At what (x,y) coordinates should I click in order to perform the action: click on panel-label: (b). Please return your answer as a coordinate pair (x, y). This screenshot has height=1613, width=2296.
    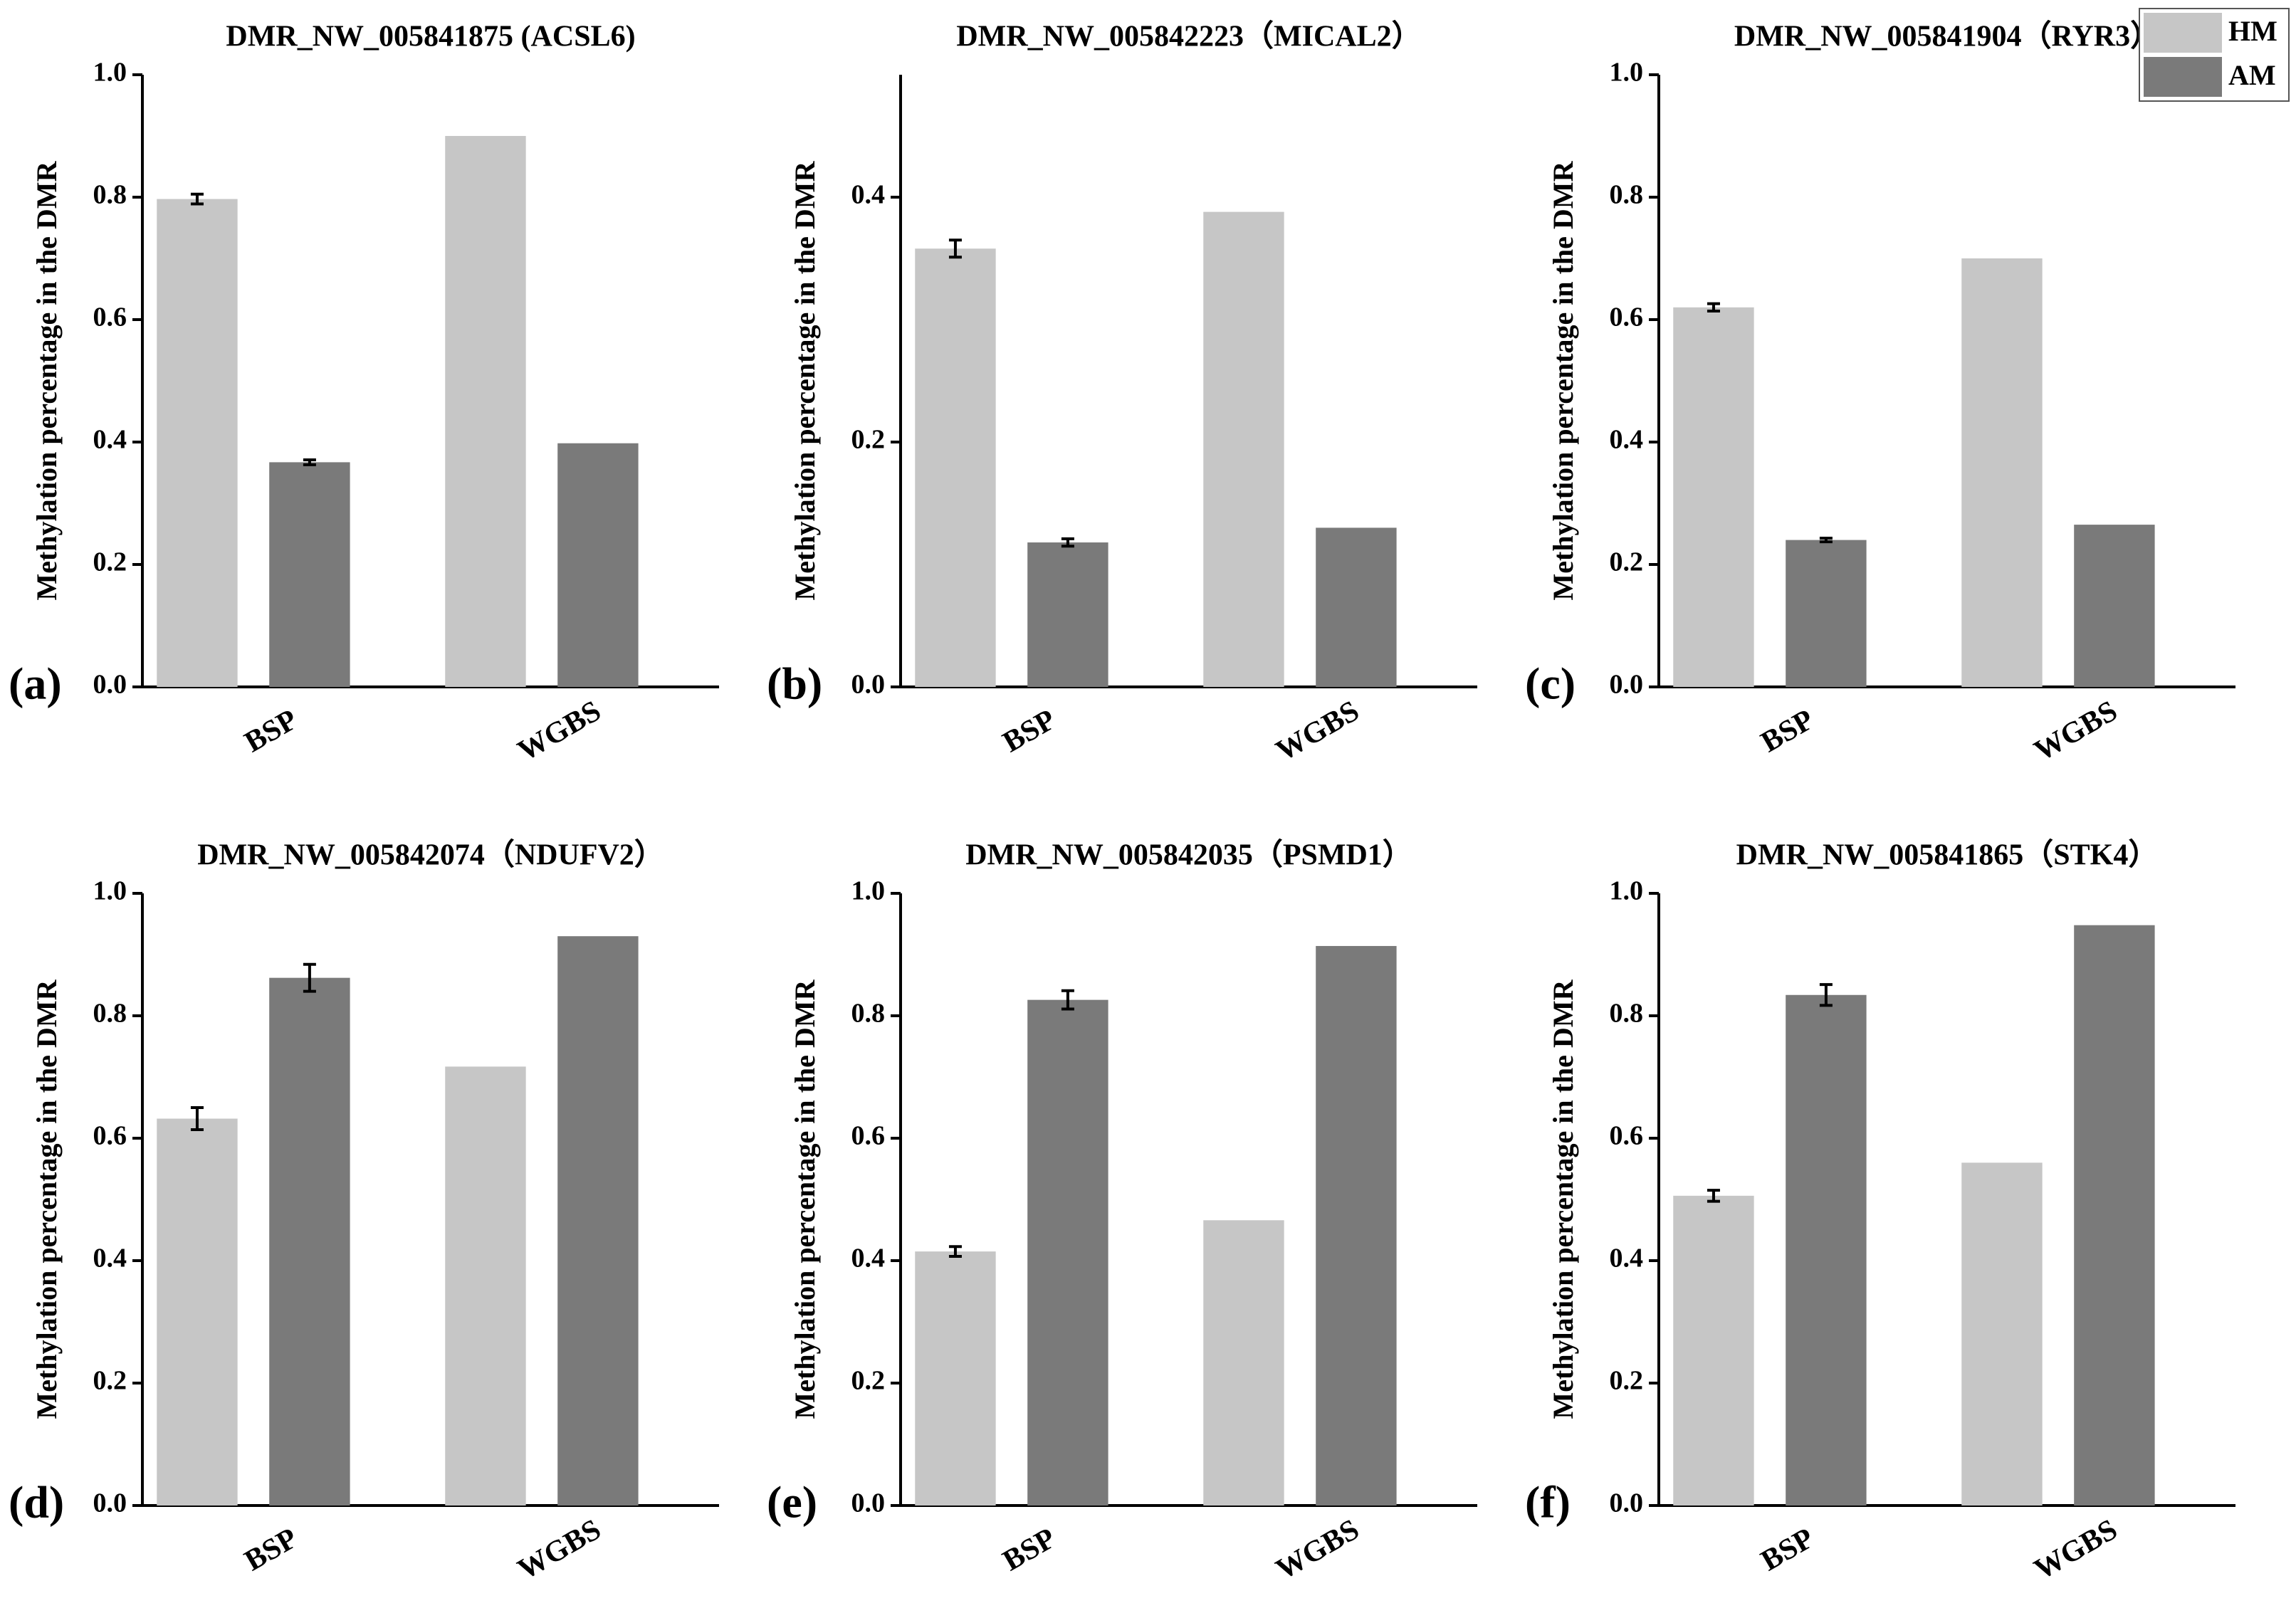
    Looking at the image, I should click on (794, 683).